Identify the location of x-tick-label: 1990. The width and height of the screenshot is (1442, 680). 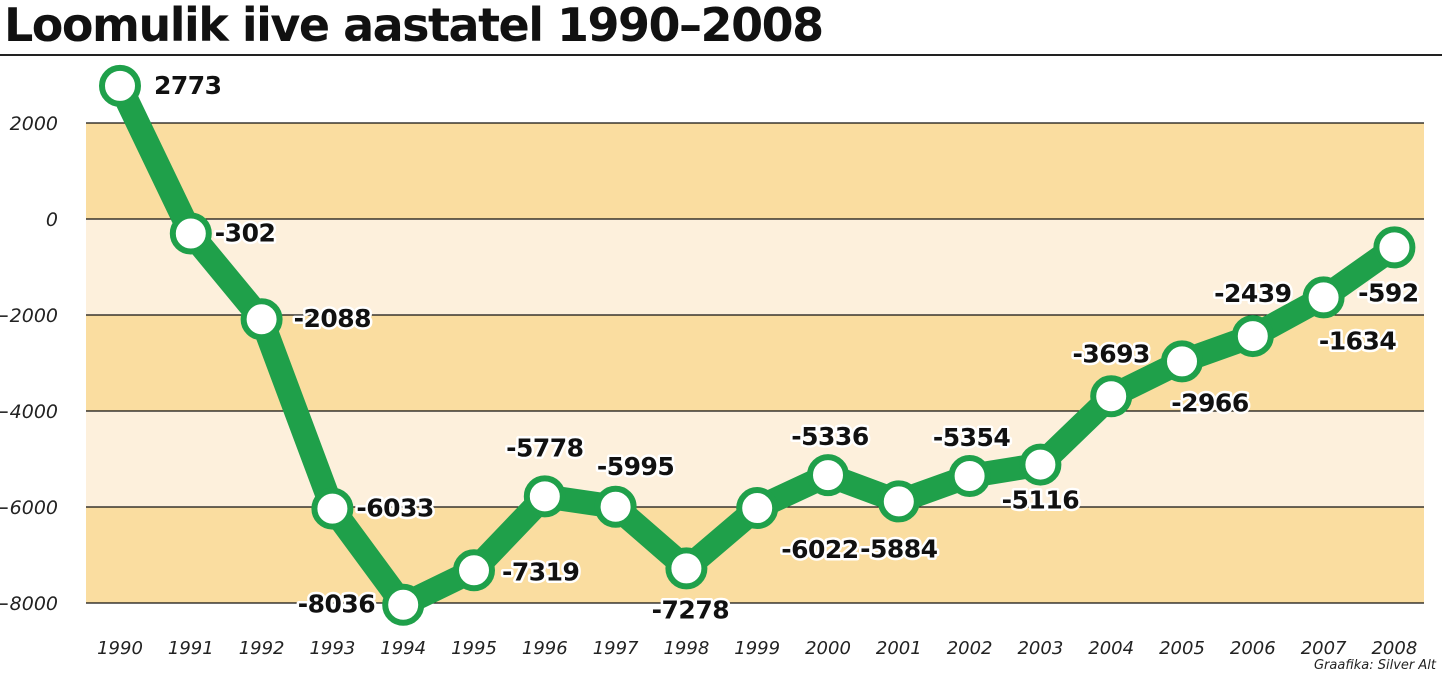
(120, 648).